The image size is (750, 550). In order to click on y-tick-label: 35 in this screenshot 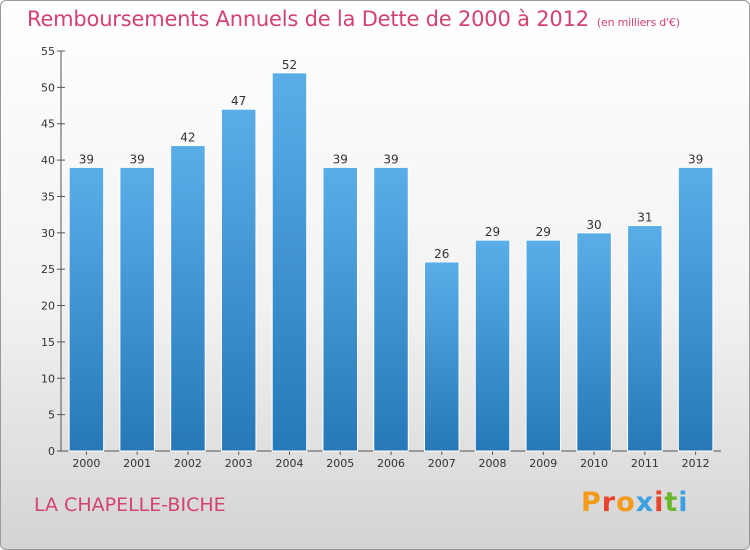, I will do `click(48, 196)`.